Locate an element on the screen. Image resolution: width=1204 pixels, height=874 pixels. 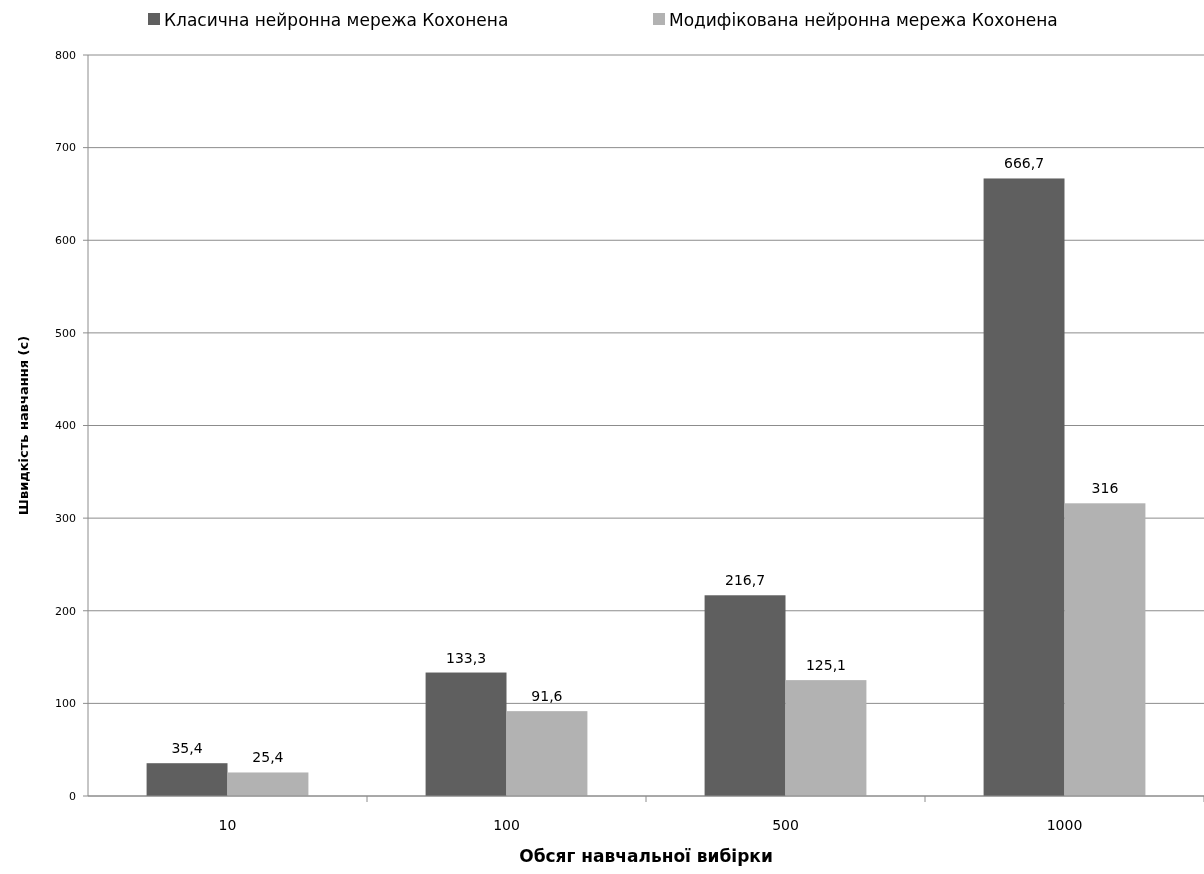
x-tick-label: 1000 is located at coordinates (1064, 825).